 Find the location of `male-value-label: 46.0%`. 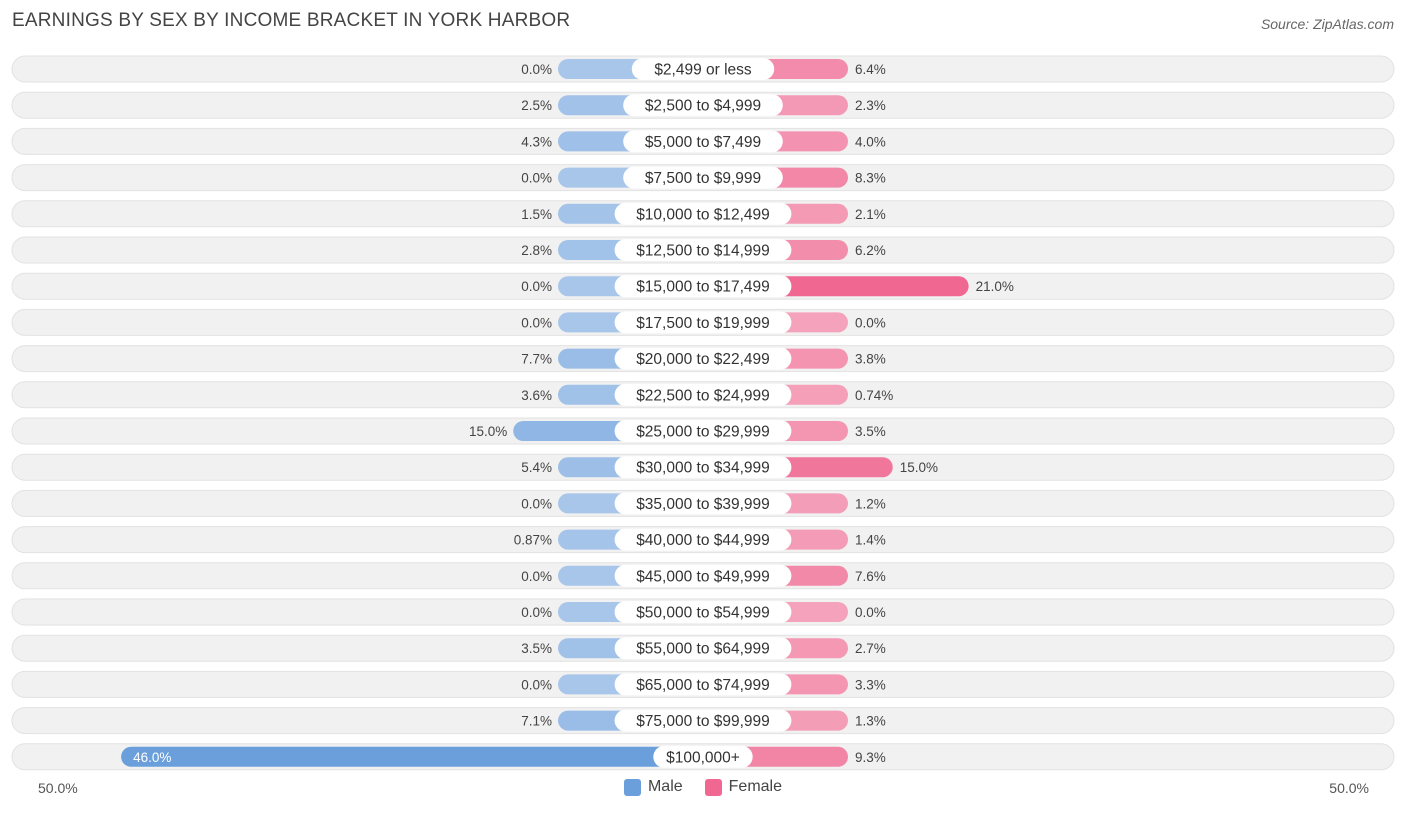

male-value-label: 46.0% is located at coordinates (152, 757).